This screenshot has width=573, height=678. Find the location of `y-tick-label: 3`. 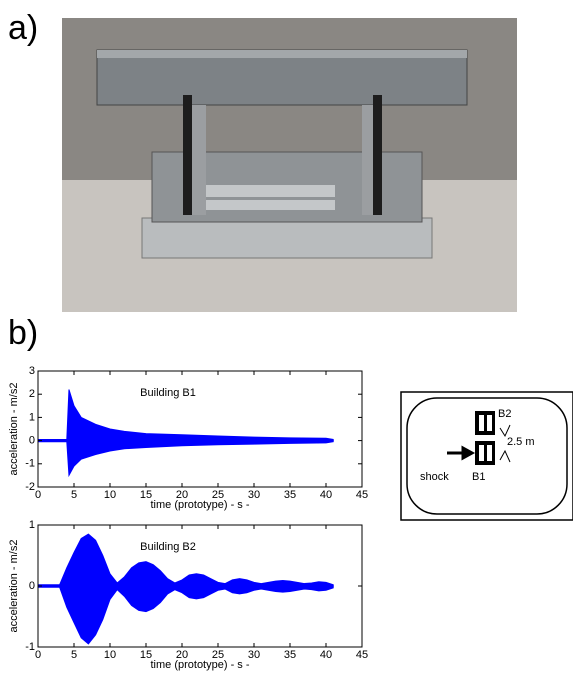

y-tick-label: 3 is located at coordinates (32, 371).